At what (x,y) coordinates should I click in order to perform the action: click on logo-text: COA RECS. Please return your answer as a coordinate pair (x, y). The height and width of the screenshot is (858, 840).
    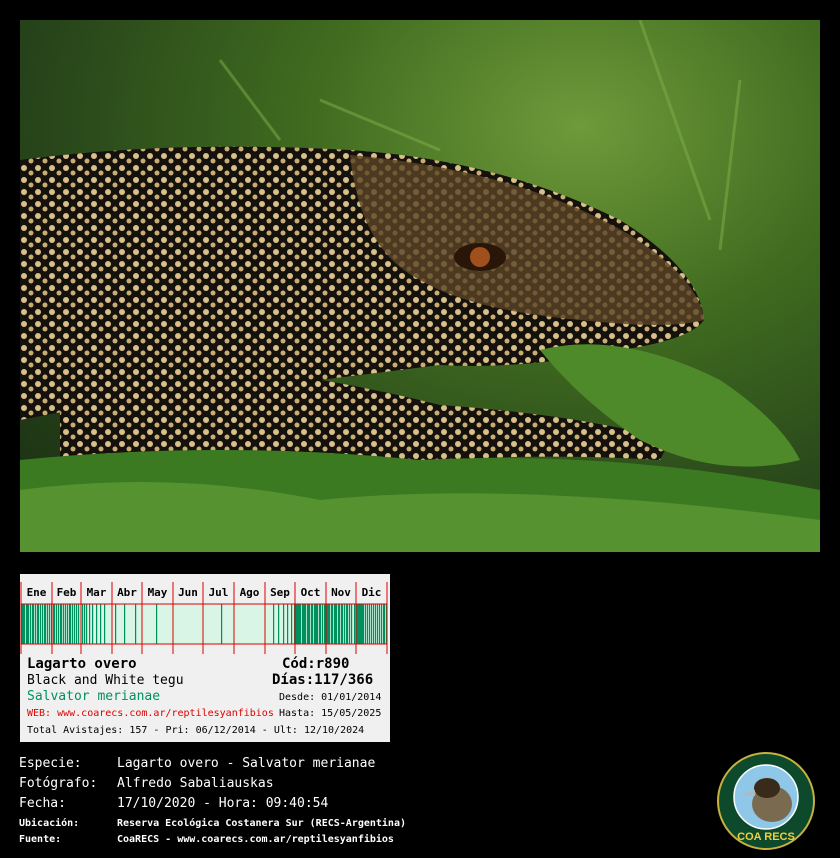
    Looking at the image, I should click on (766, 837).